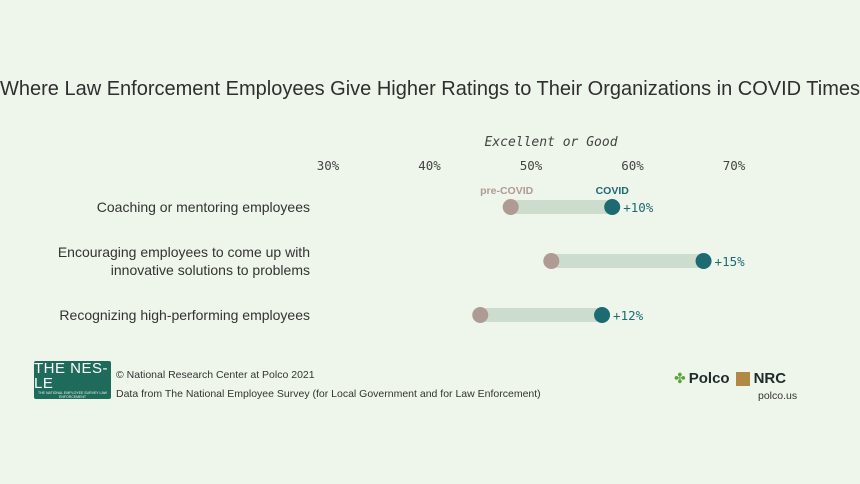  What do you see at coordinates (709, 378) in the screenshot?
I see `polco-wordmark: Polco` at bounding box center [709, 378].